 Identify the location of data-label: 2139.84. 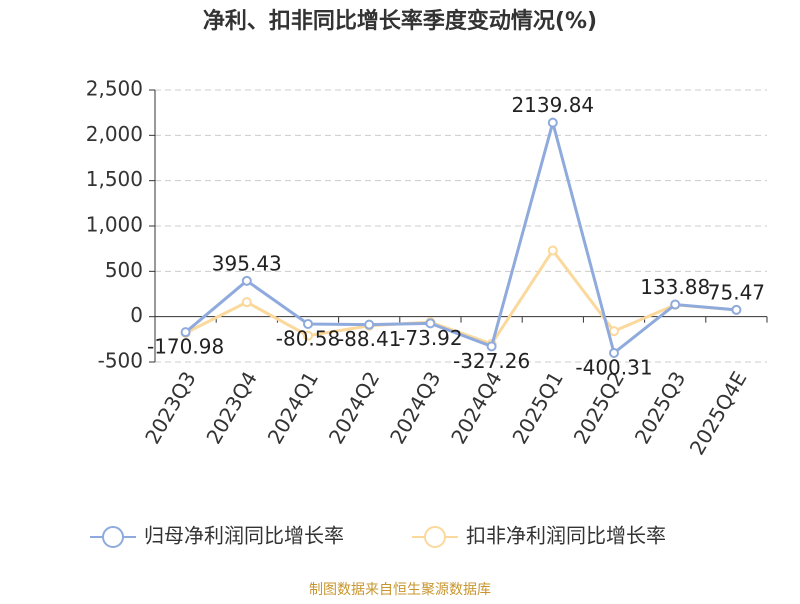
(552, 105).